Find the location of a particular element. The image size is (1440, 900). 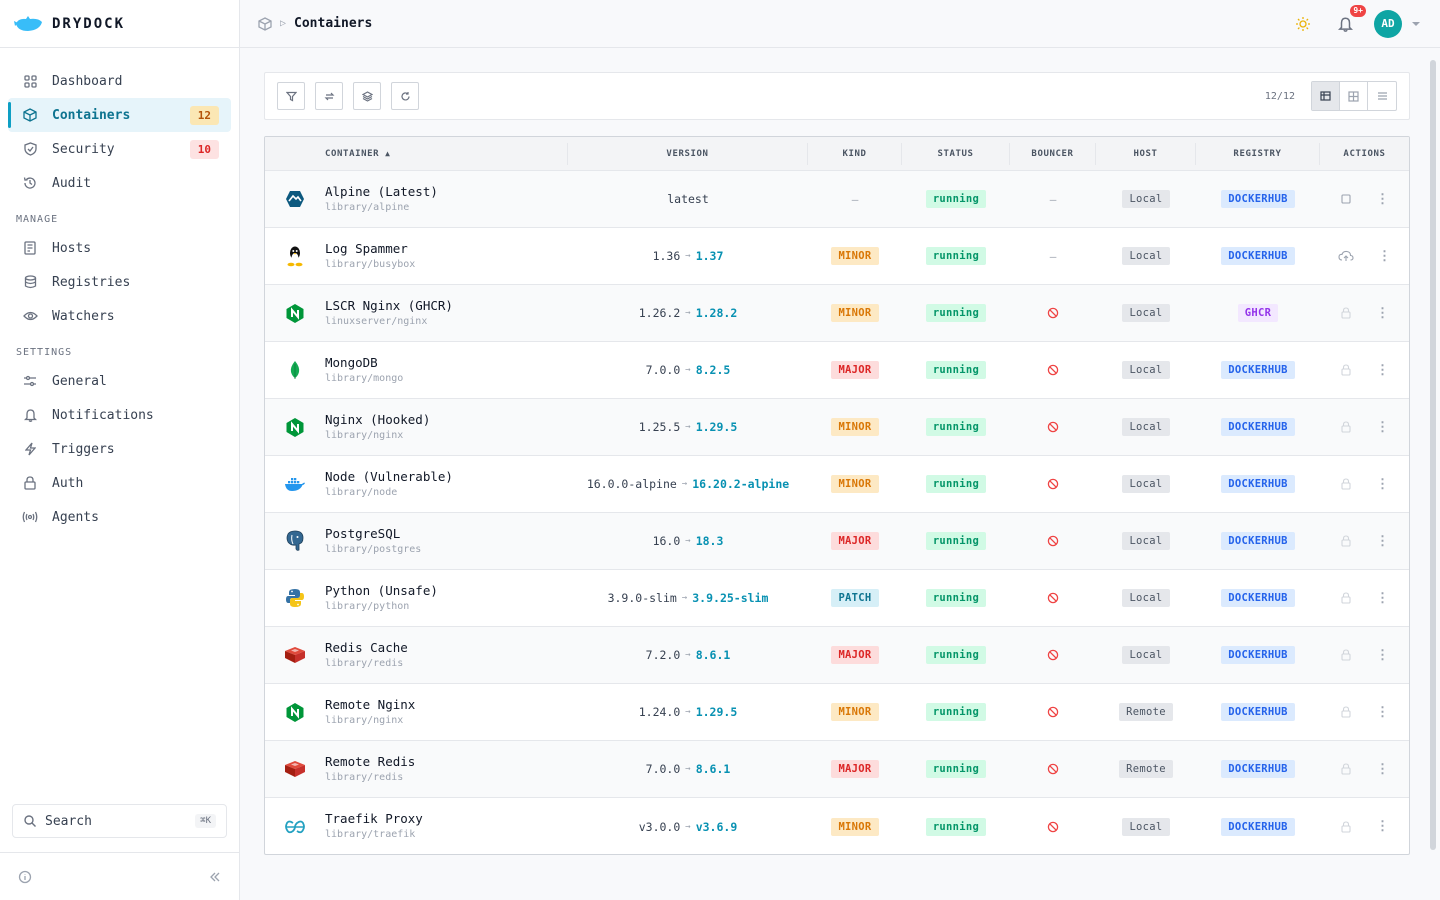

cloud-update-icon is located at coordinates (1346, 256).